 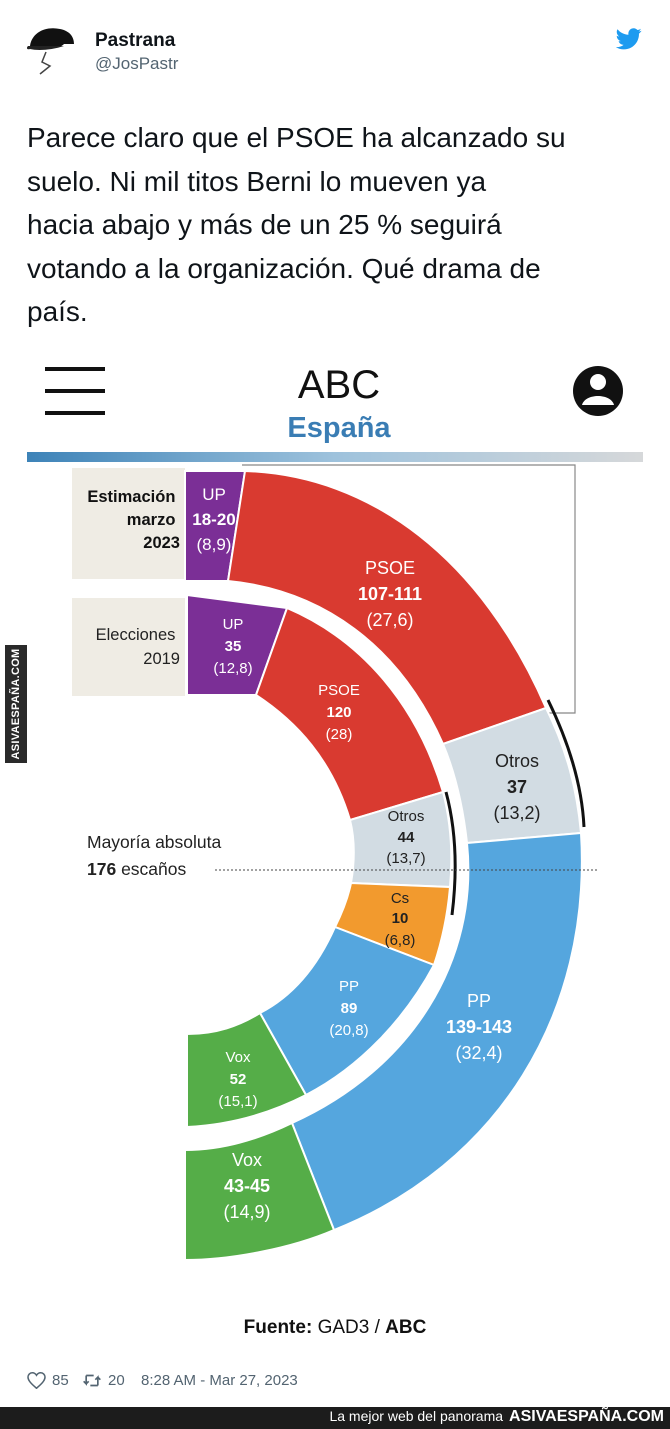 I want to click on svg-text: (20,8), so click(x=348, y=1030).